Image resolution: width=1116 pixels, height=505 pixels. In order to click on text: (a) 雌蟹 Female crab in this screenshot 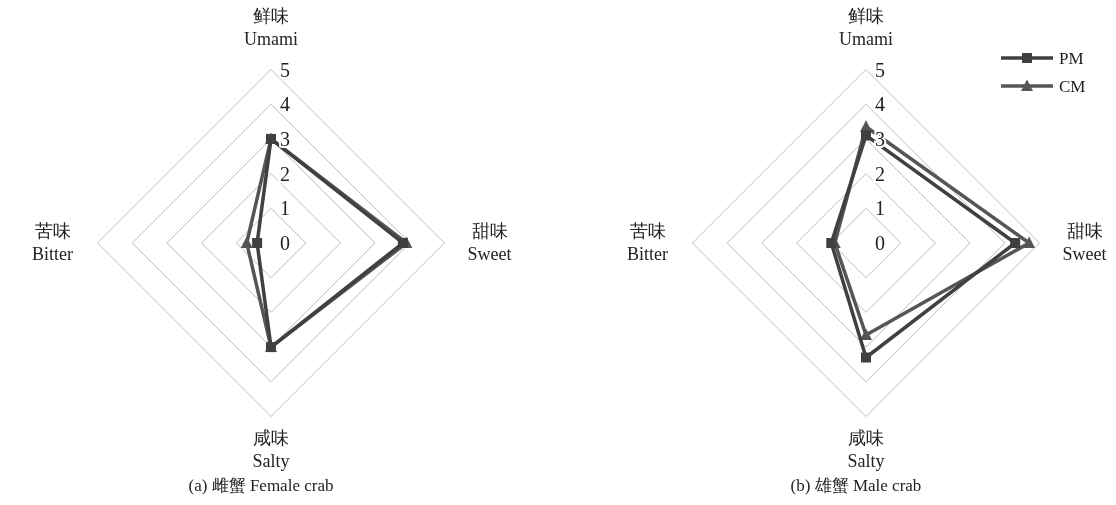, I will do `click(261, 485)`.